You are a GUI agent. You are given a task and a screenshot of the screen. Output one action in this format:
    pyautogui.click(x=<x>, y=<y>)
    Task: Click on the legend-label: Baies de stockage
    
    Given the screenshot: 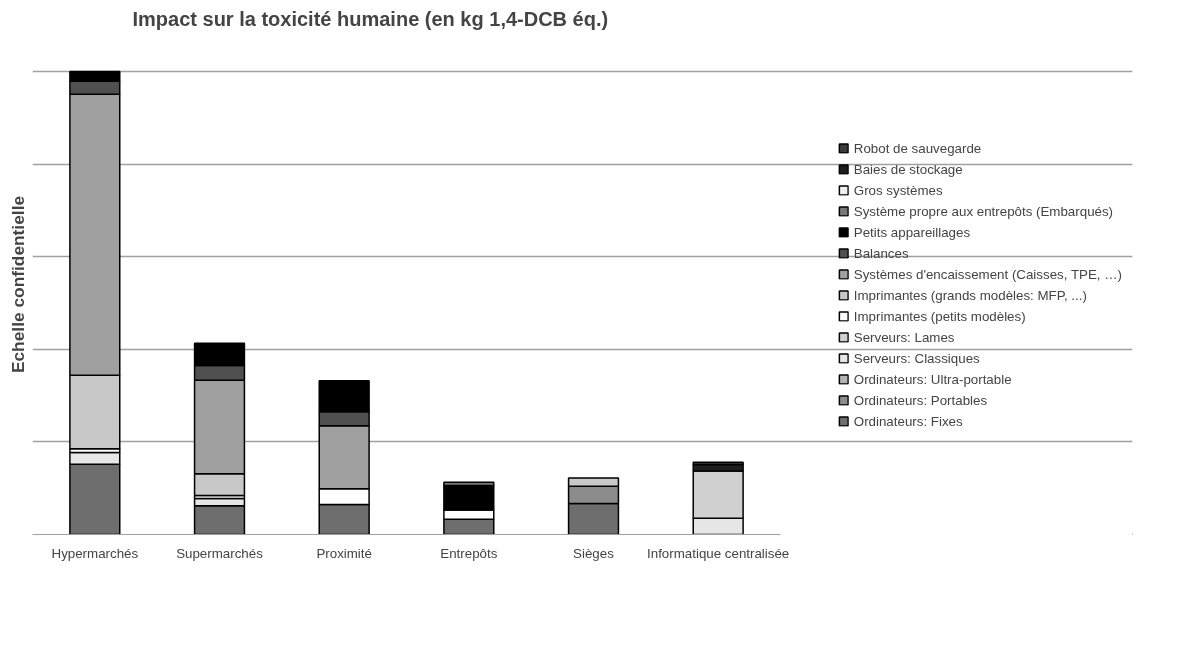 What is the action you would take?
    pyautogui.click(x=908, y=168)
    